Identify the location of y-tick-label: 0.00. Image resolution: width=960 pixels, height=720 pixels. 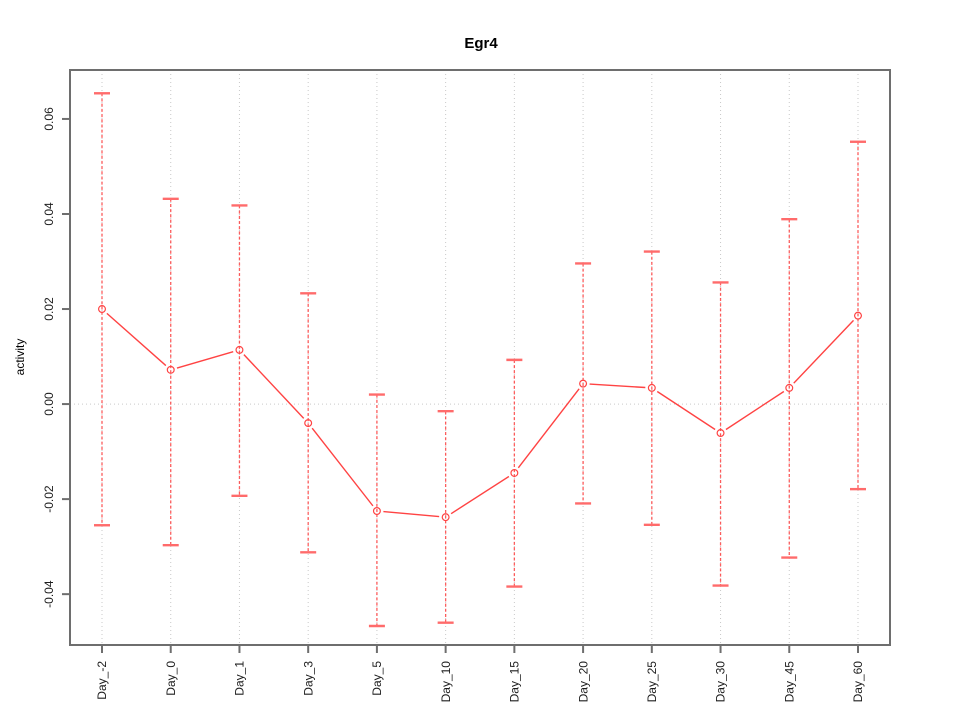
(49, 404).